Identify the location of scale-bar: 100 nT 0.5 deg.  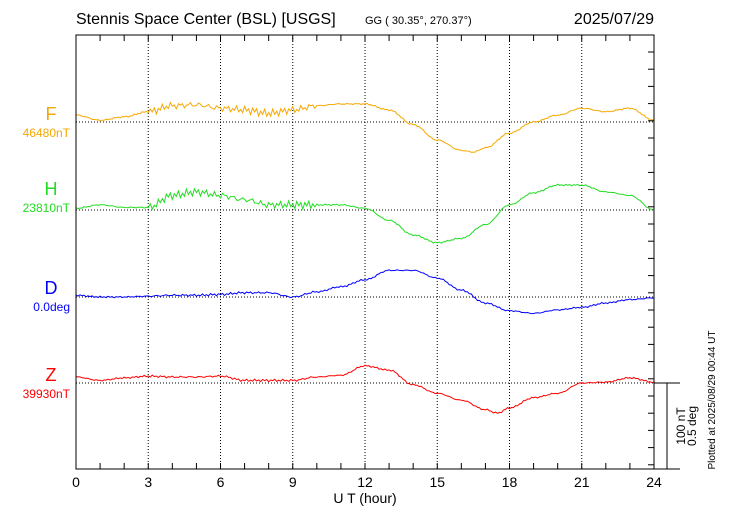
(676, 426).